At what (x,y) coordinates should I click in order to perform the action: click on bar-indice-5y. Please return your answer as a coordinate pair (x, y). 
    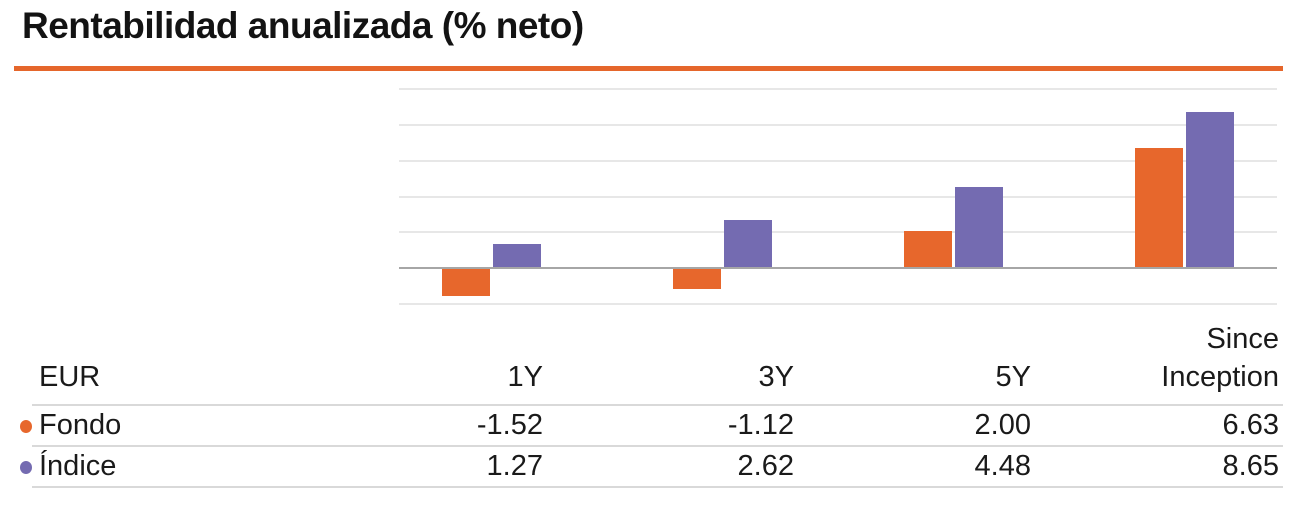
    Looking at the image, I should click on (979, 227).